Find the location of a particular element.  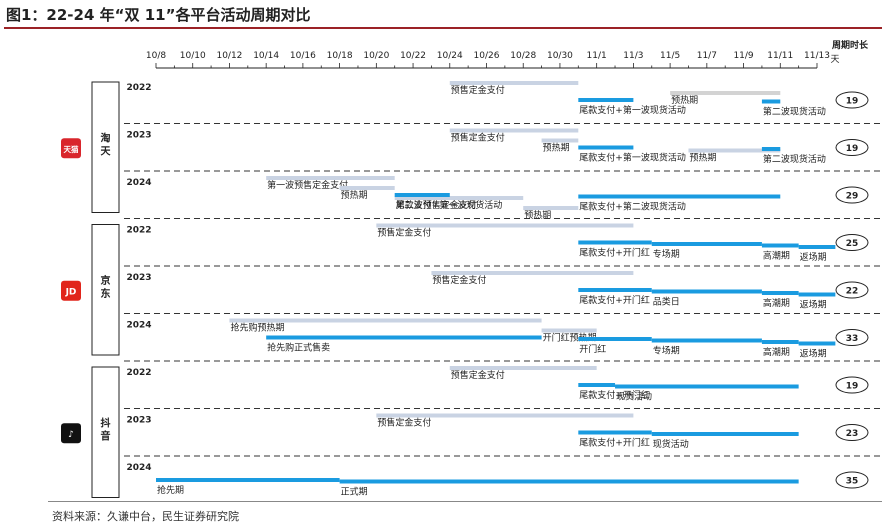

duration-value: 23 is located at coordinates (852, 434).